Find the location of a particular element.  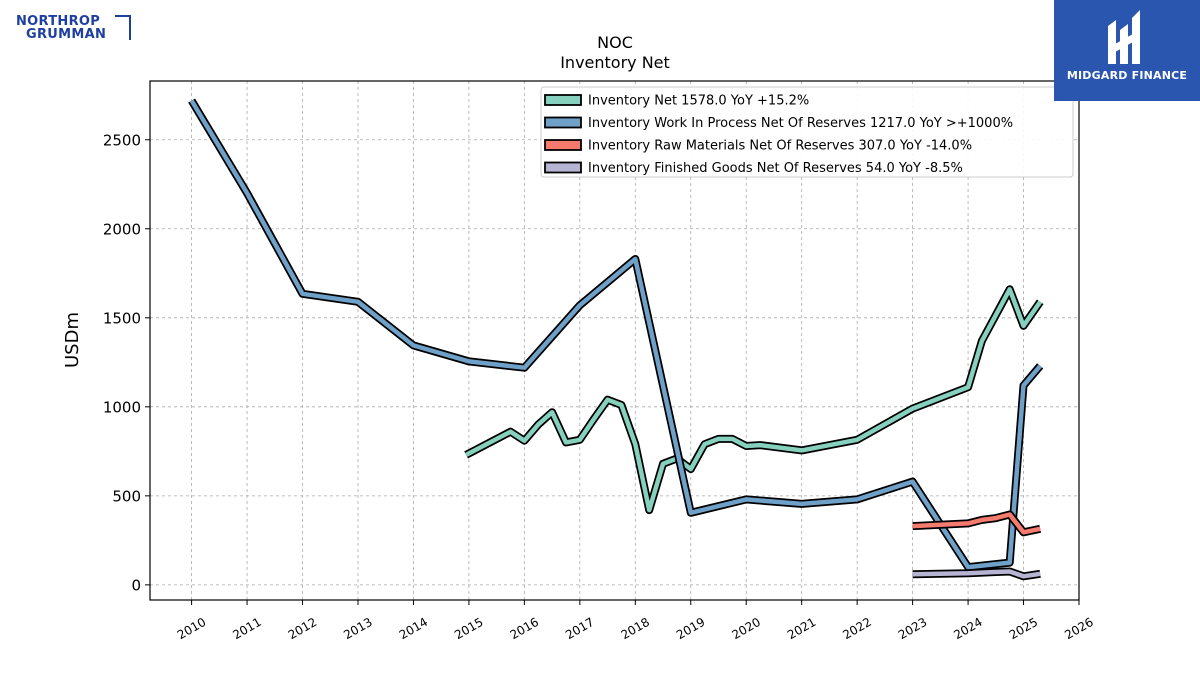

y-tick-label: 1500 is located at coordinates (122, 318).